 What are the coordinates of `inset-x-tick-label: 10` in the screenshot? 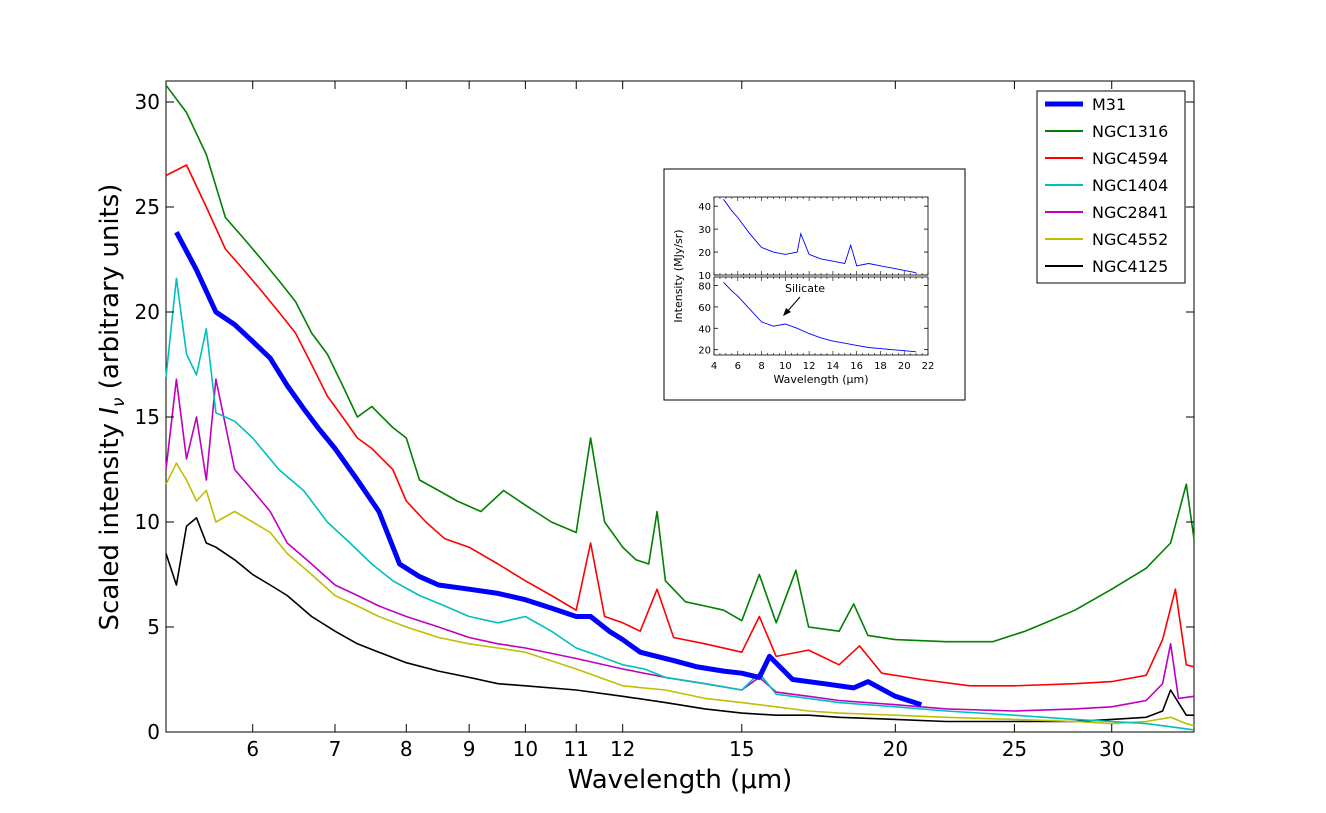 It's located at (785, 366).